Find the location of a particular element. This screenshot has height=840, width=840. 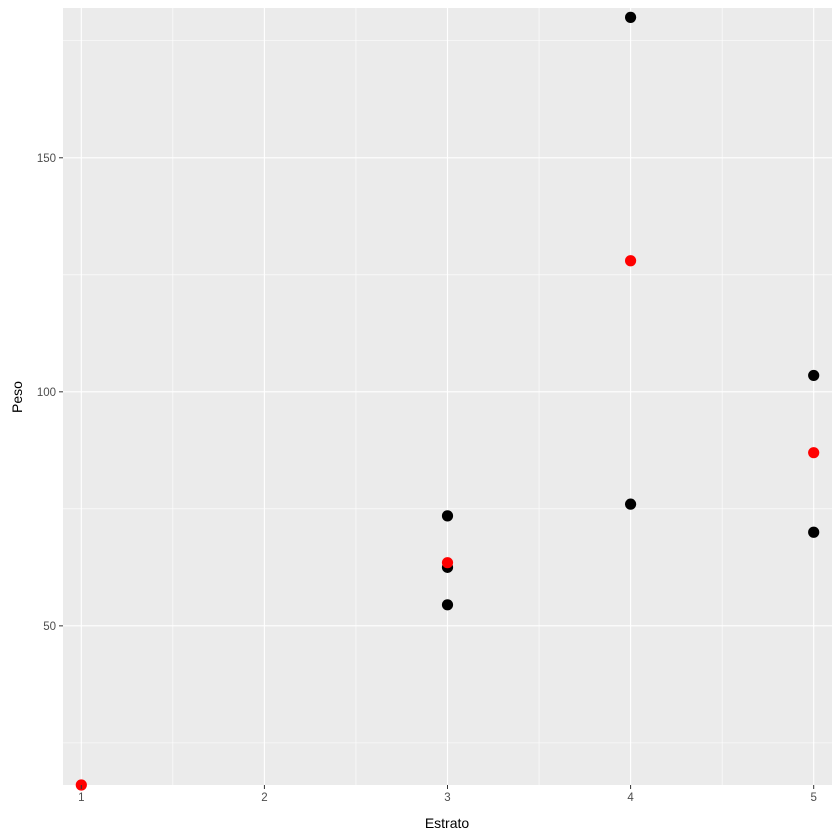

x-tick-label: 5 is located at coordinates (813, 798).